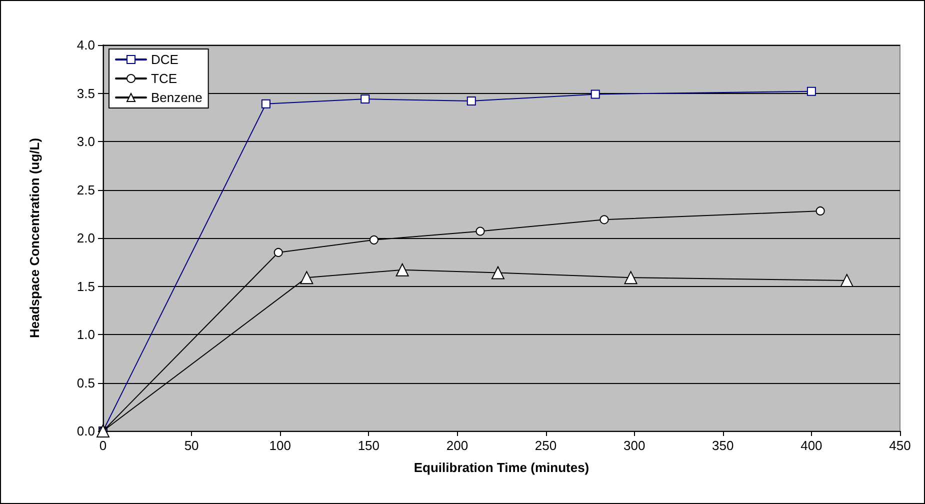 The image size is (925, 504). What do you see at coordinates (85, 334) in the screenshot?
I see `y-tick-label: 1.0` at bounding box center [85, 334].